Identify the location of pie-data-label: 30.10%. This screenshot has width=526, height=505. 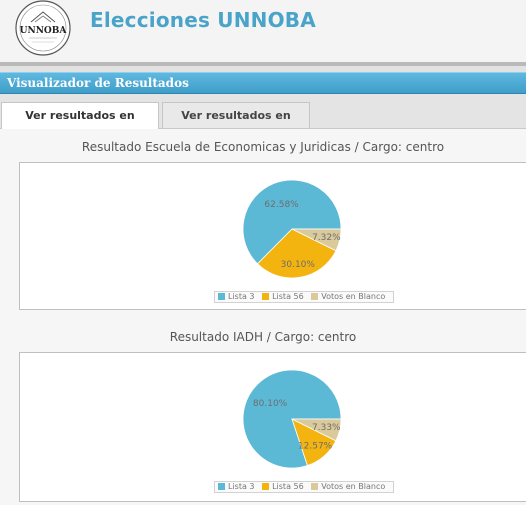
(298, 265).